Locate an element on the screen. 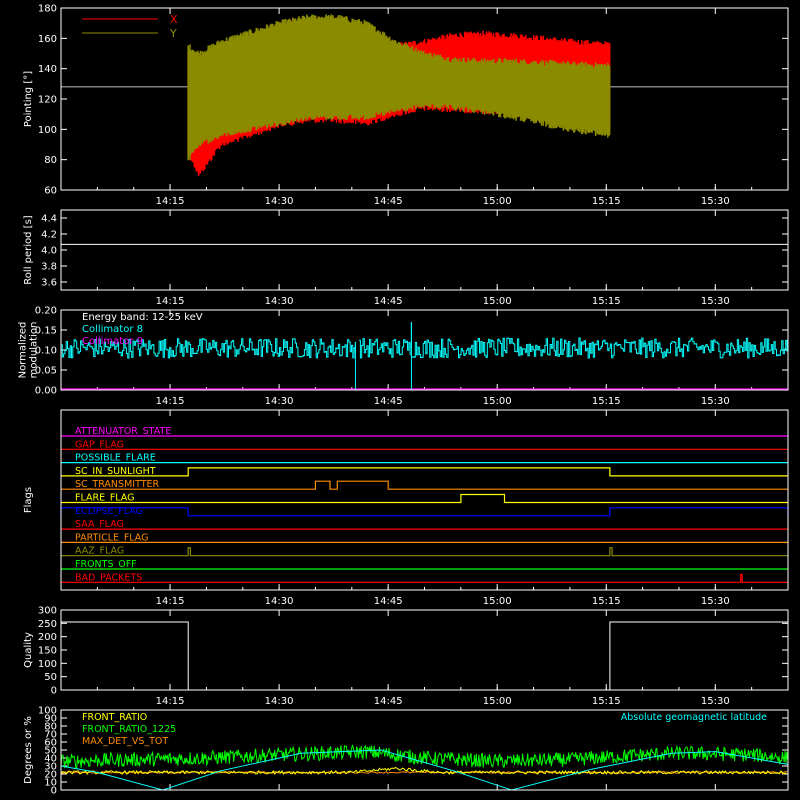 This screenshot has width=800, height=800. flag-label: BAD_PACKETS is located at coordinates (108, 577).